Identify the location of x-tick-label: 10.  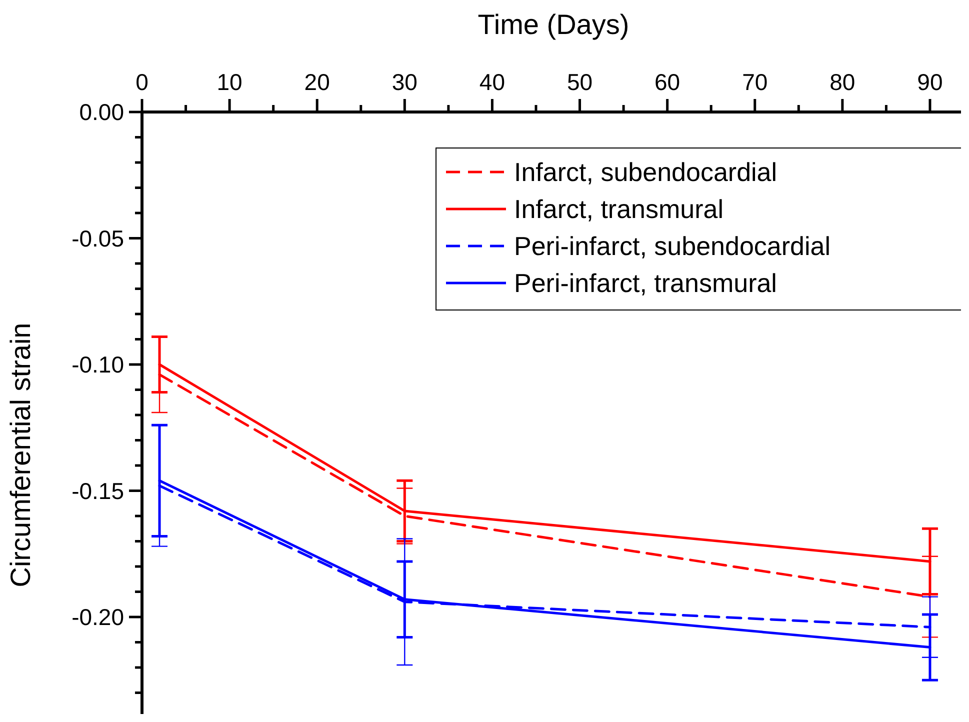
(229, 82).